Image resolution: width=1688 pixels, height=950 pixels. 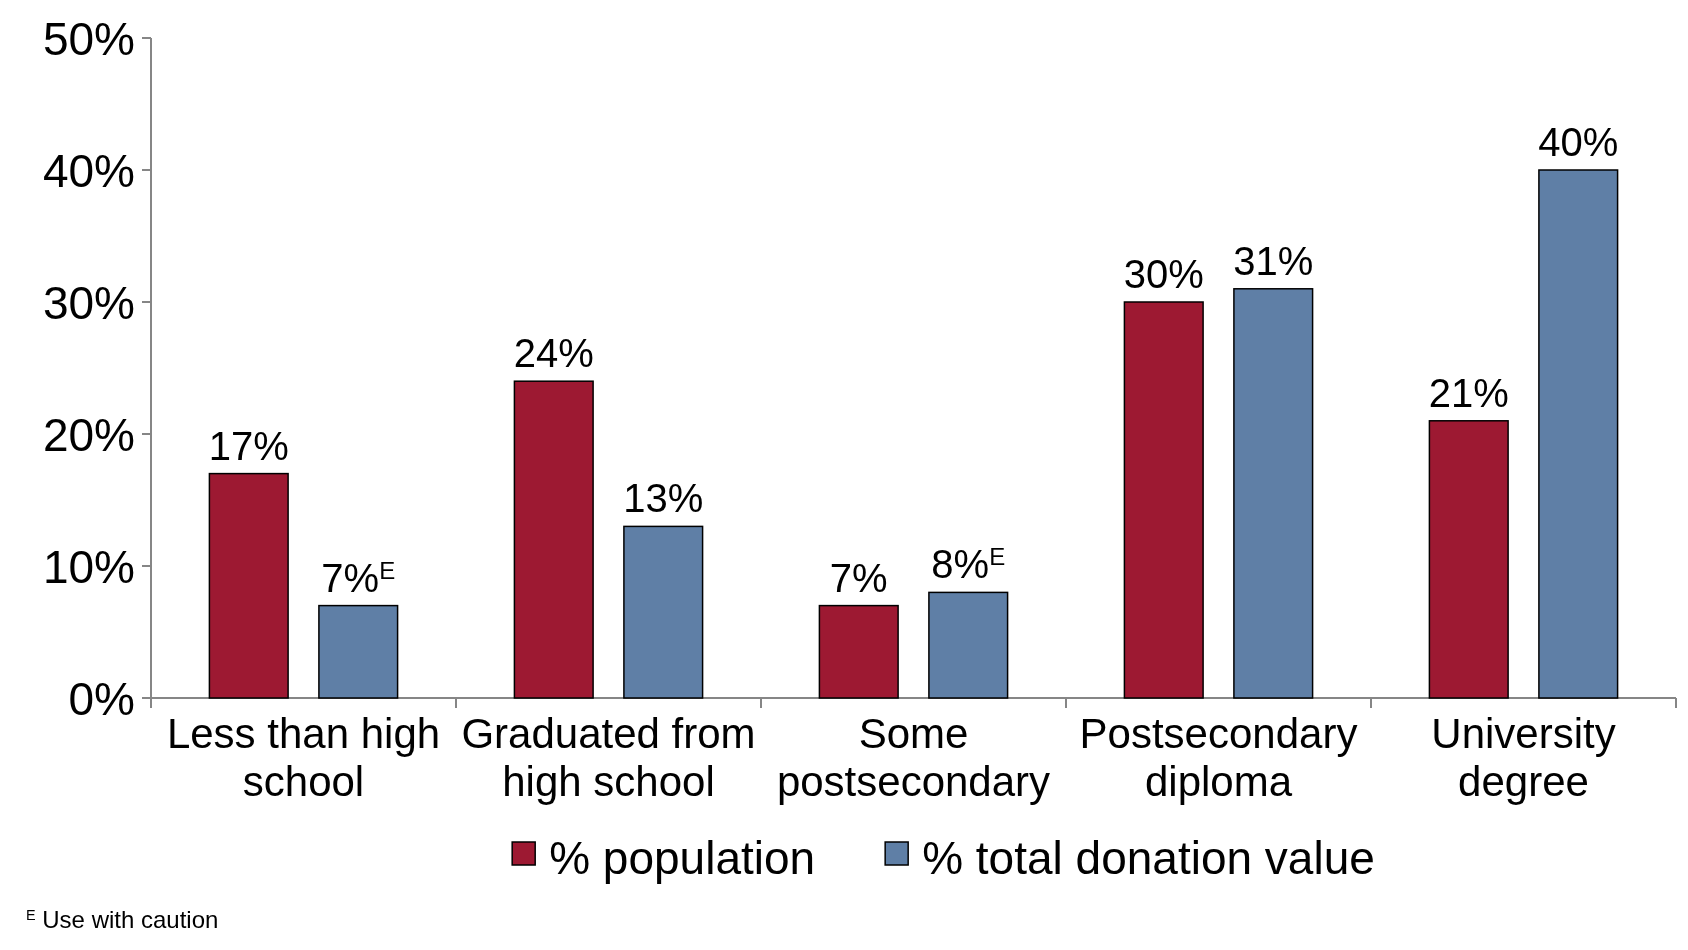 What do you see at coordinates (1523, 757) in the screenshot?
I see `x-tick-label: University degree` at bounding box center [1523, 757].